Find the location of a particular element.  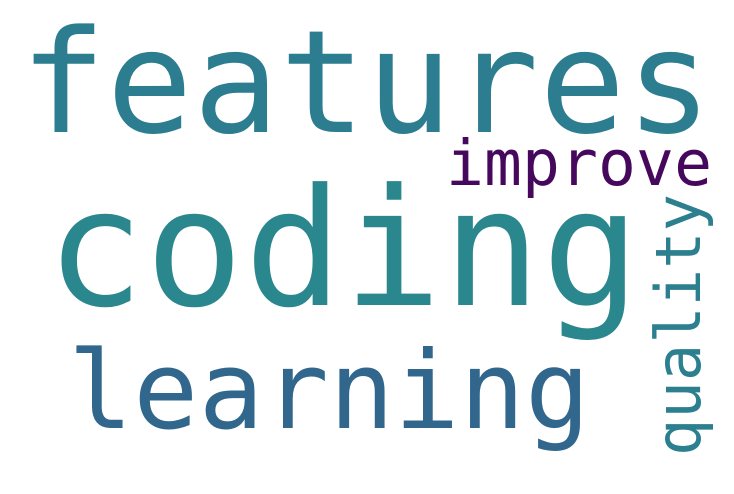

word: improve is located at coordinates (579, 163).